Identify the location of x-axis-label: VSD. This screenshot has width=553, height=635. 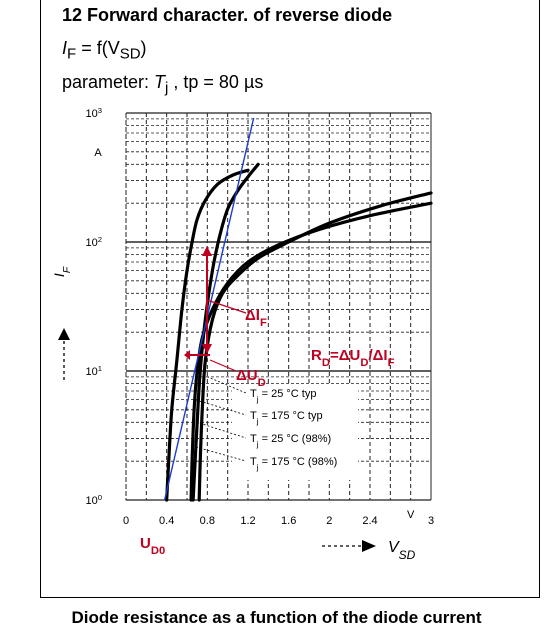
(402, 550).